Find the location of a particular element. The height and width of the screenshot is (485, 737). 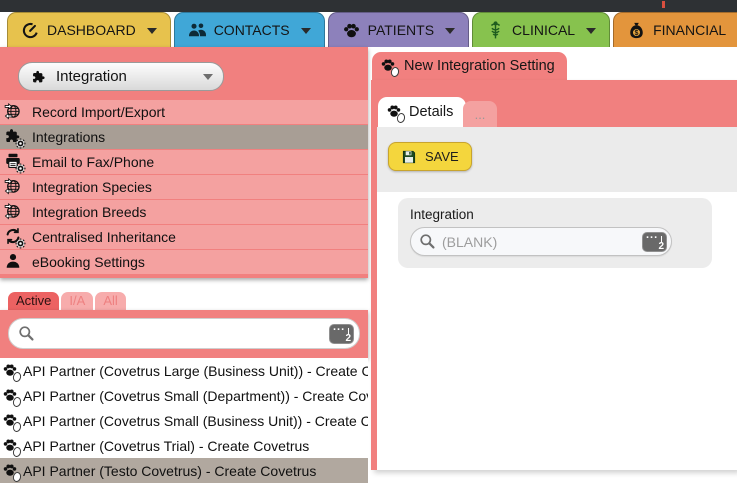

integration-lookup-field: ... 2 is located at coordinates (541, 241).